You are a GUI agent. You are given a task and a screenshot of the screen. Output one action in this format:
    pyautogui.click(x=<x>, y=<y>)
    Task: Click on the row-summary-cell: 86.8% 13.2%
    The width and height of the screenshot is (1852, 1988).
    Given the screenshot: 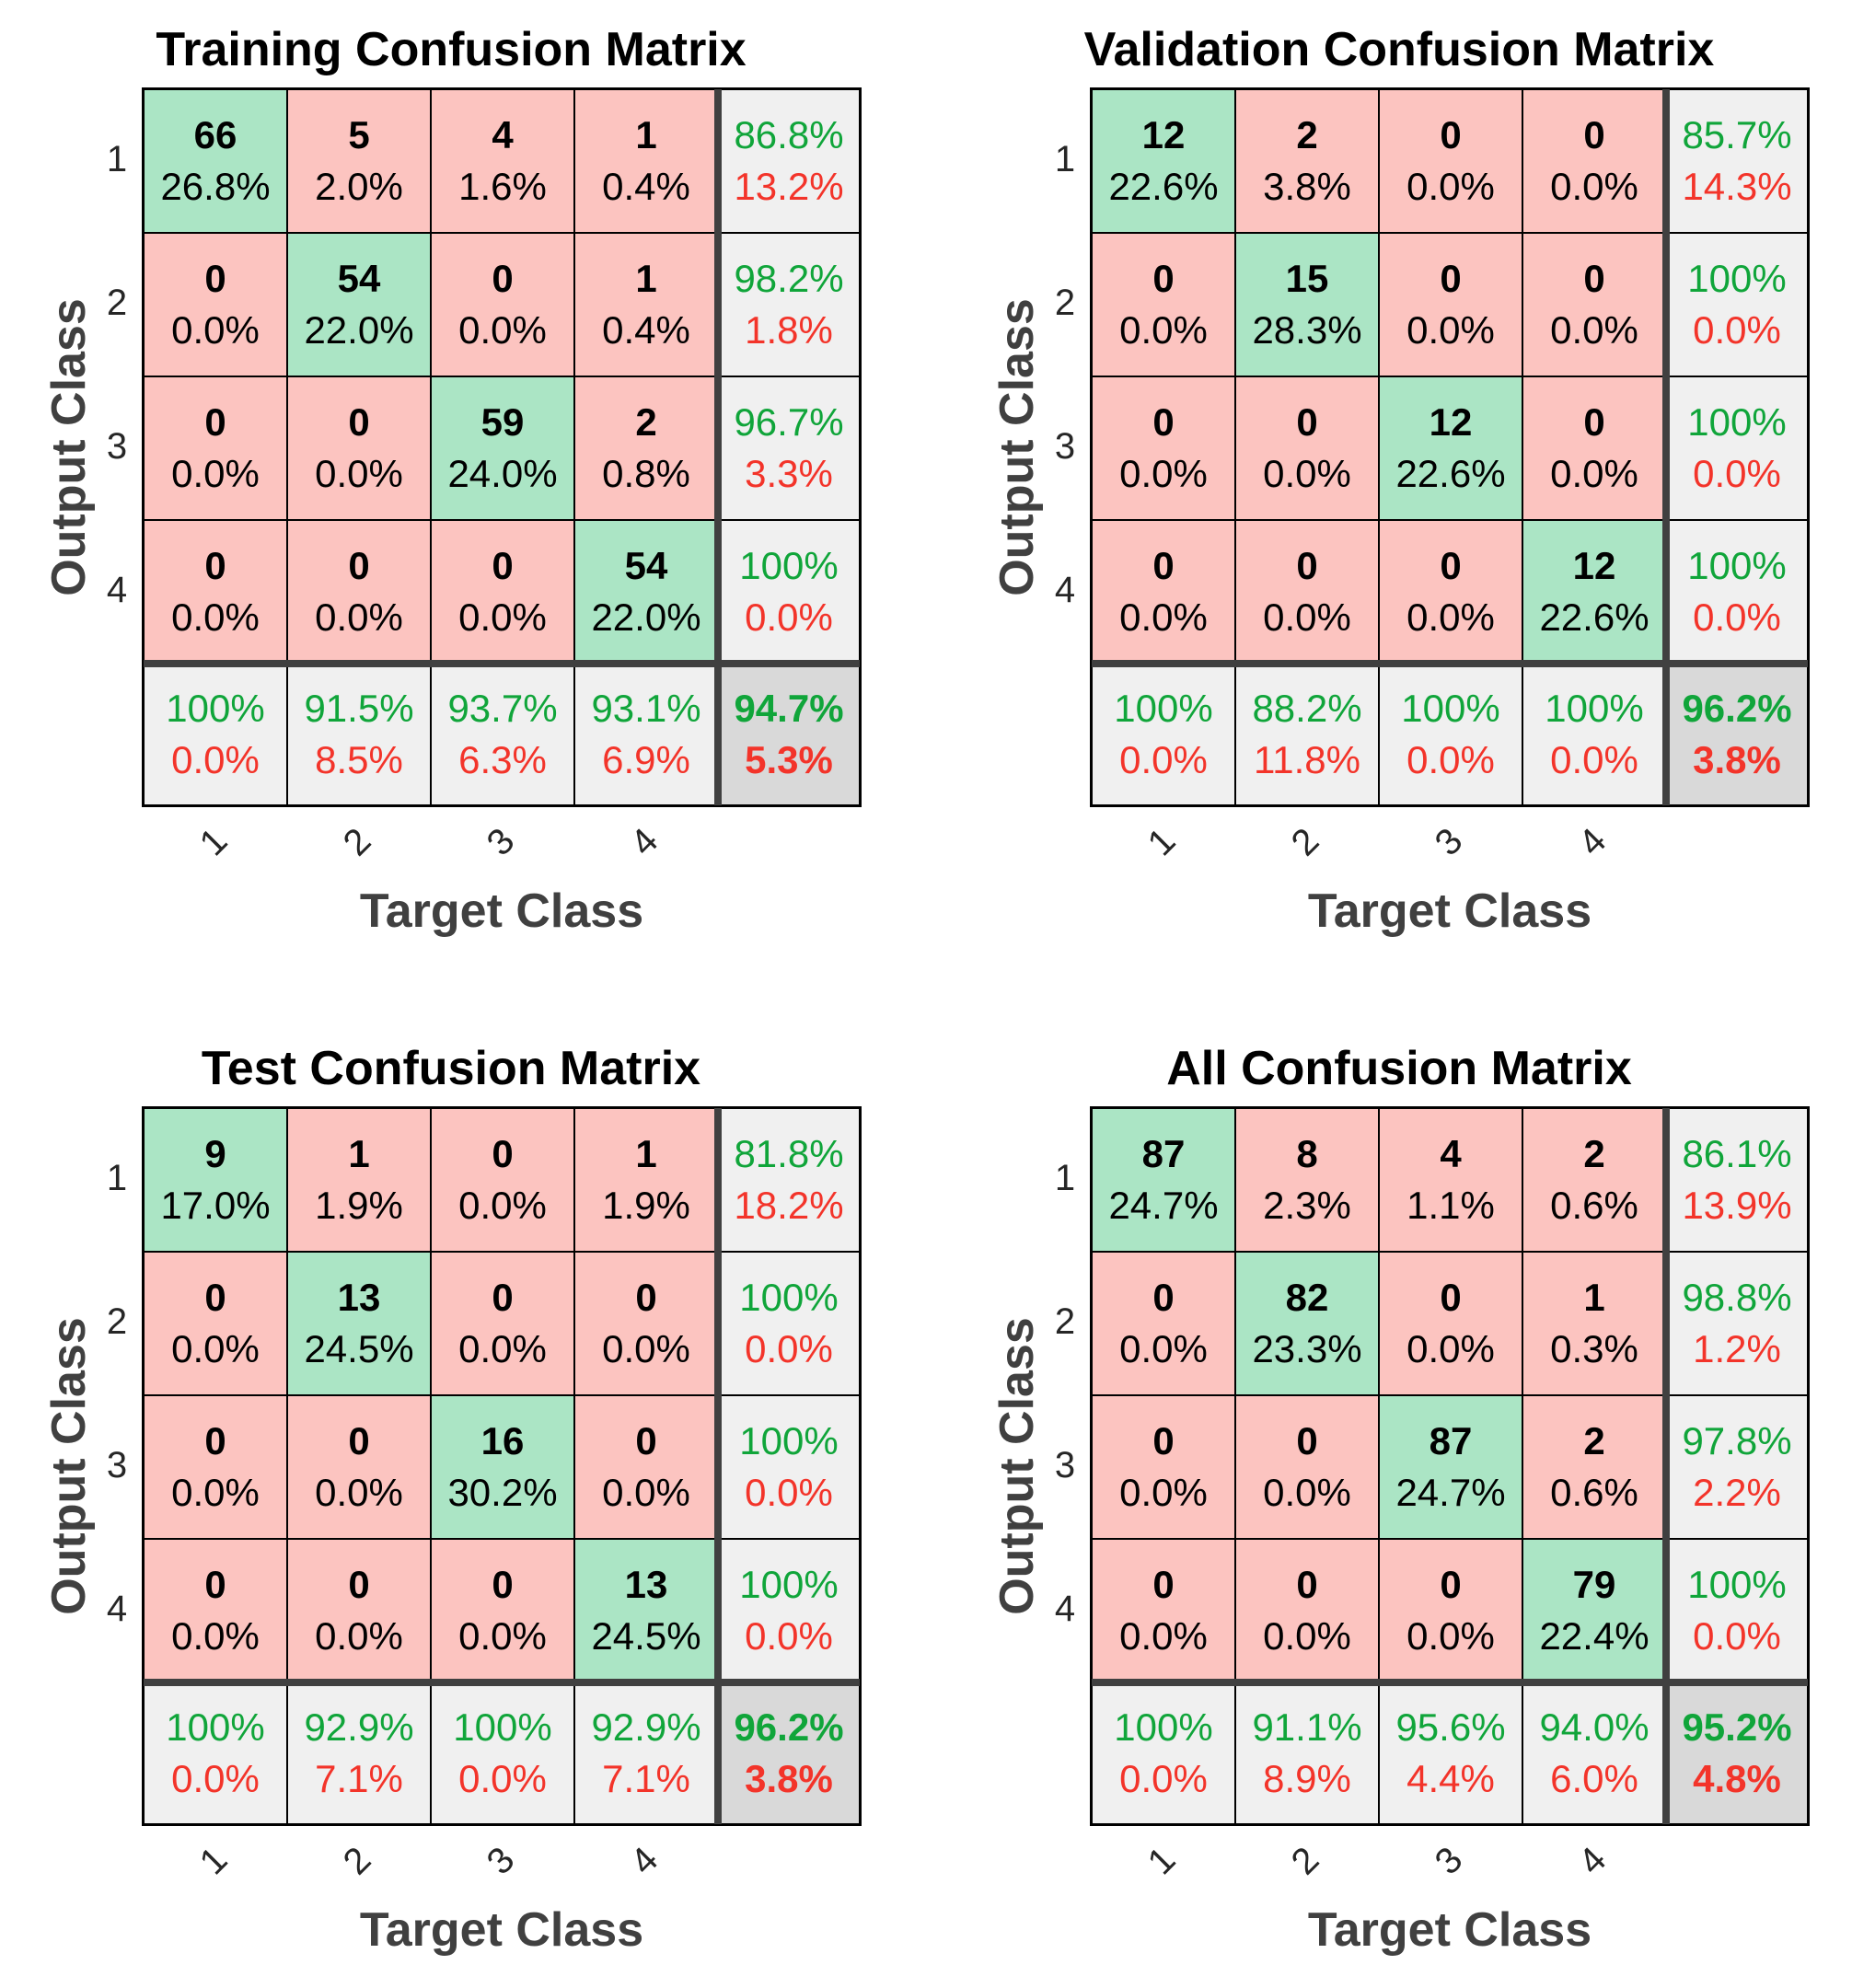 What is the action you would take?
    pyautogui.click(x=789, y=161)
    